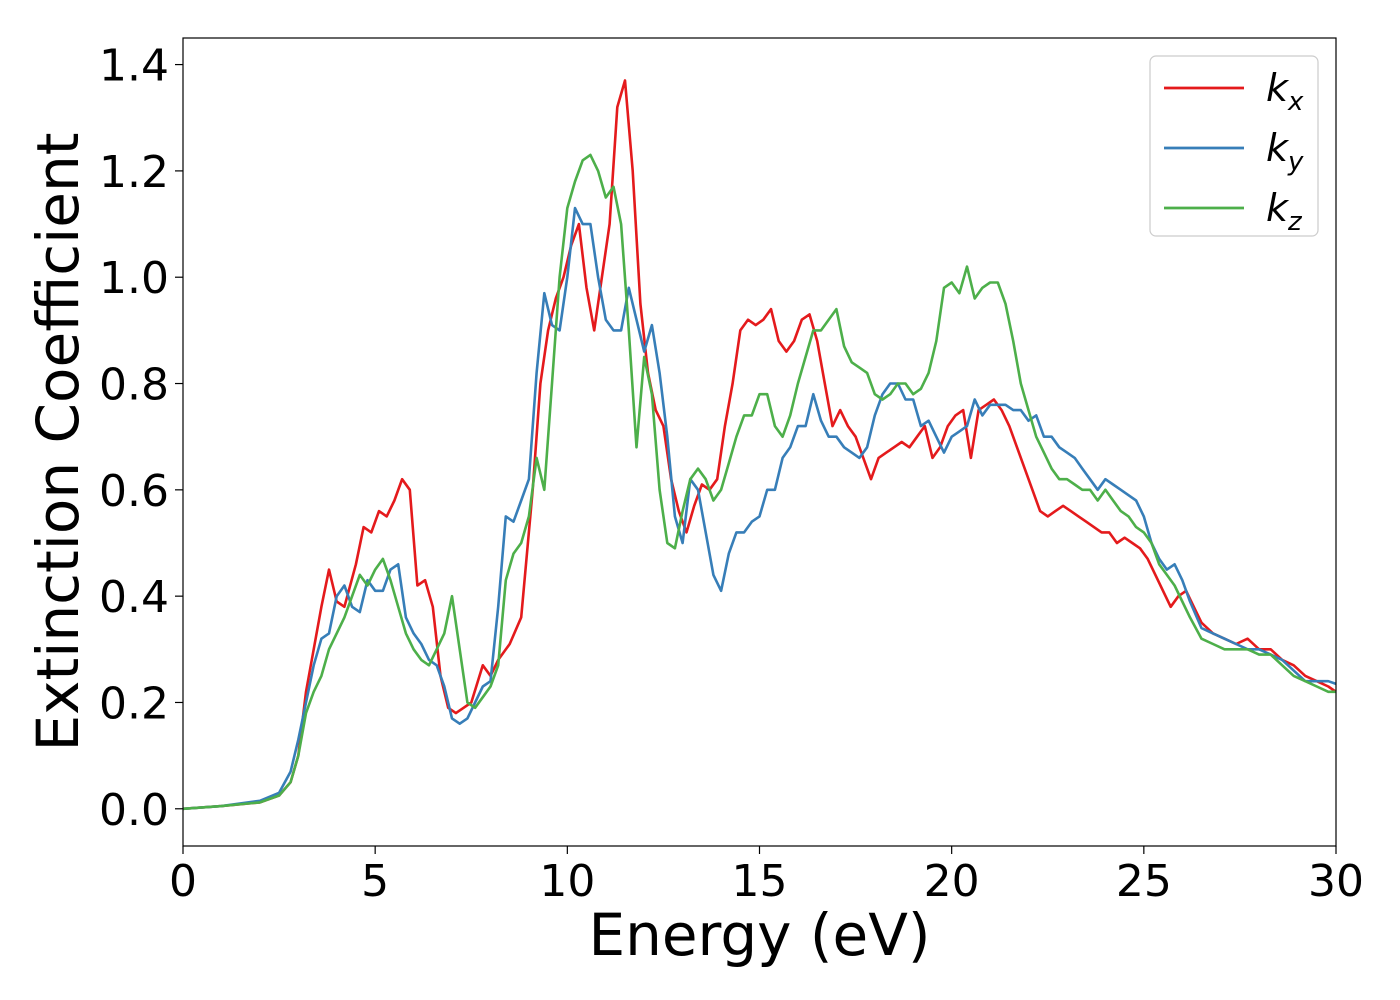 This screenshot has width=1400, height=1000. What do you see at coordinates (1144, 881) in the screenshot?
I see `x-tick-label: 25` at bounding box center [1144, 881].